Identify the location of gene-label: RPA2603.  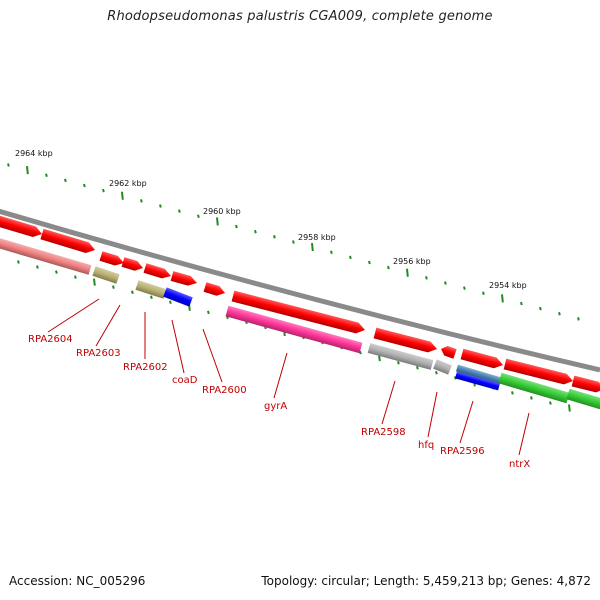
(98, 353).